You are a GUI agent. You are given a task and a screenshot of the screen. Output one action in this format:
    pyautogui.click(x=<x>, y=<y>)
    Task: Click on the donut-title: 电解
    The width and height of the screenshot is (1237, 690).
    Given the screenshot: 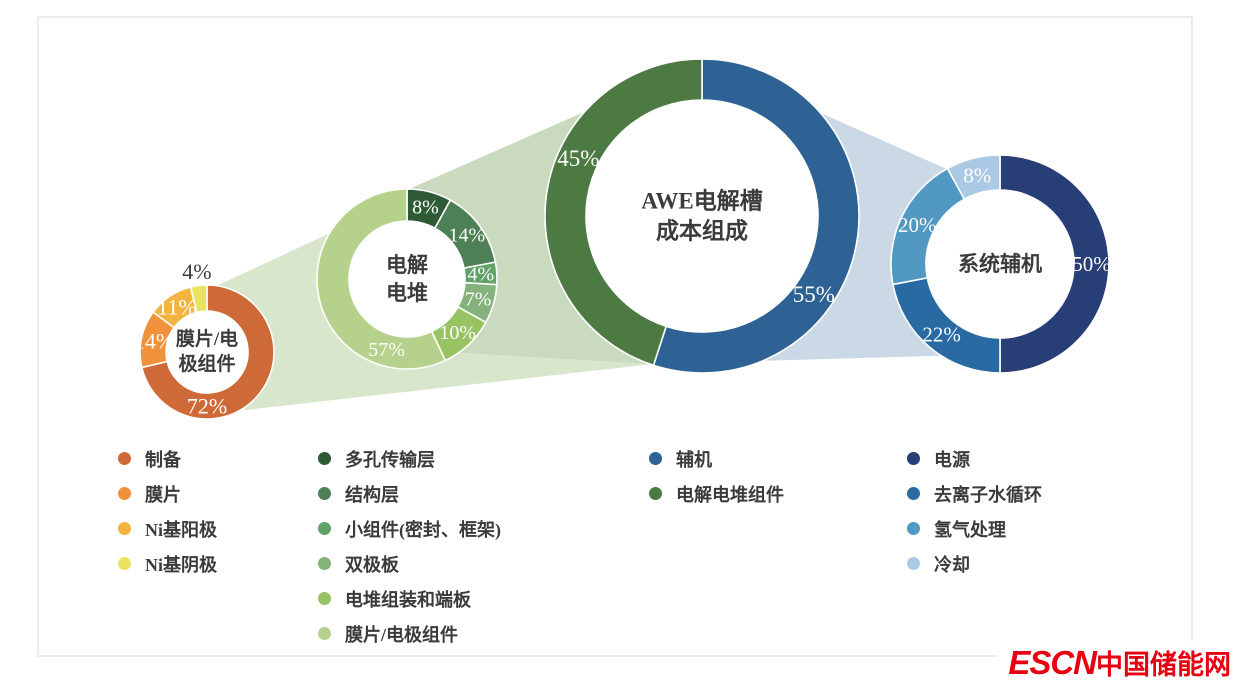 What is the action you would take?
    pyautogui.click(x=407, y=265)
    